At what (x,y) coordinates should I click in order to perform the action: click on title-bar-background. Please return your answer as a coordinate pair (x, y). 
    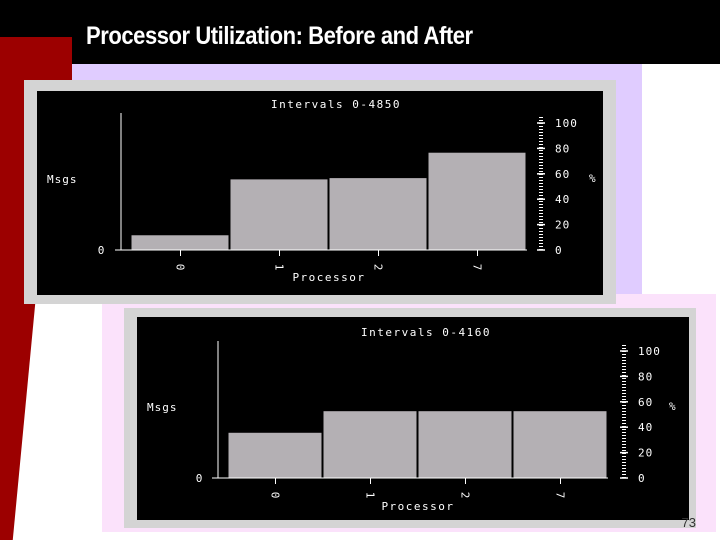
    Looking at the image, I should click on (360, 32).